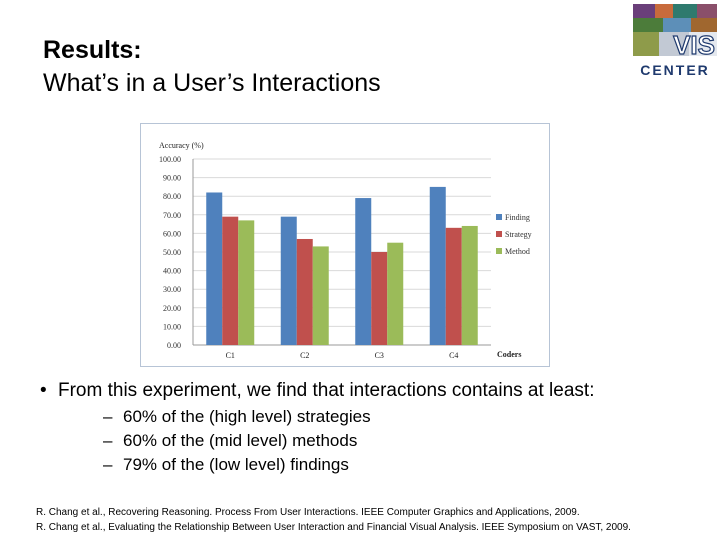 This screenshot has height=540, width=720. Describe the element at coordinates (304, 291) in the screenshot. I see `bar-strategy-c2` at that location.